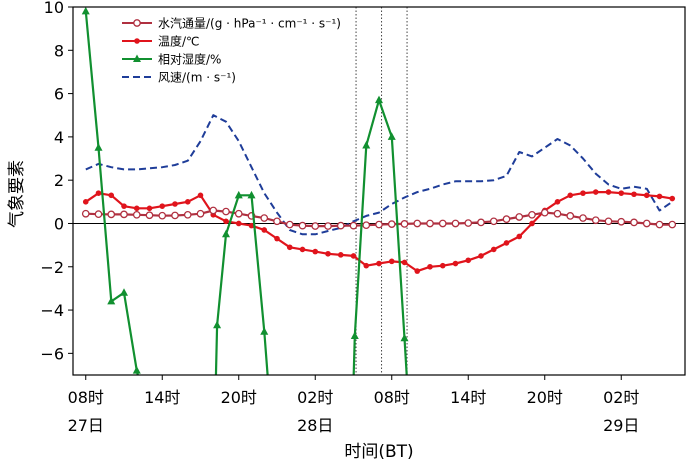 The width and height of the screenshot is (700, 465). I want to click on x-tick-date-label: 27日, so click(86, 425).